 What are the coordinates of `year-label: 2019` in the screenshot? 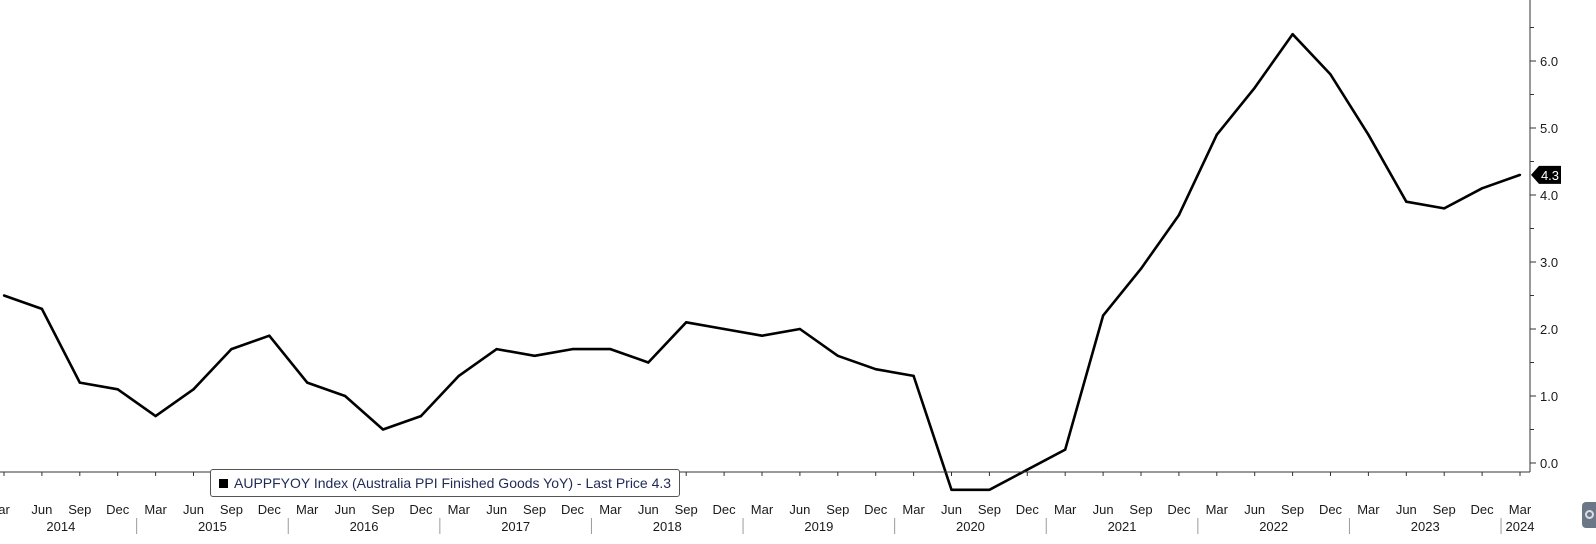 It's located at (818, 526).